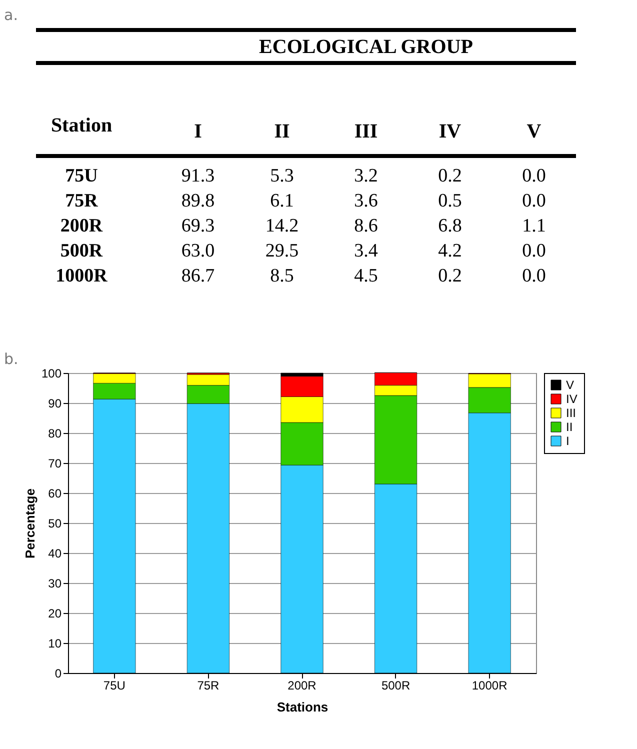 The width and height of the screenshot is (637, 749). I want to click on legend-label: II, so click(569, 427).